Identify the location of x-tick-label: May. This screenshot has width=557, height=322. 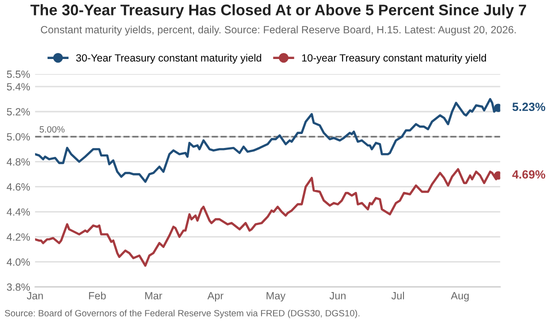
(276, 297).